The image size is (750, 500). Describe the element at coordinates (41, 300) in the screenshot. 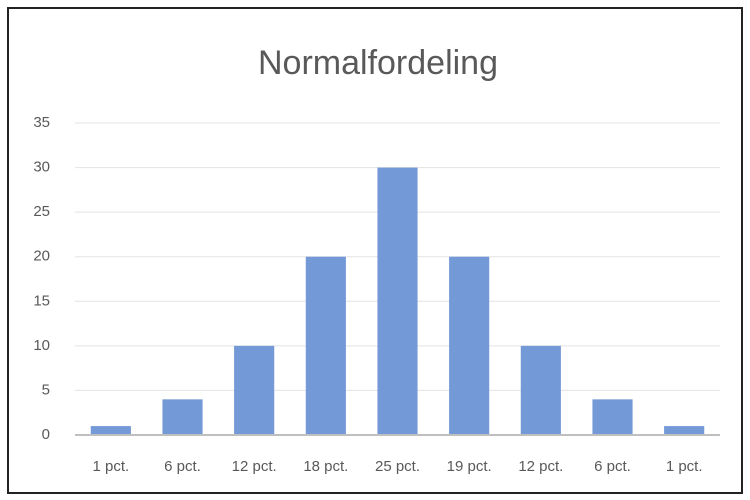

I see `y-tick-label: 15` at that location.